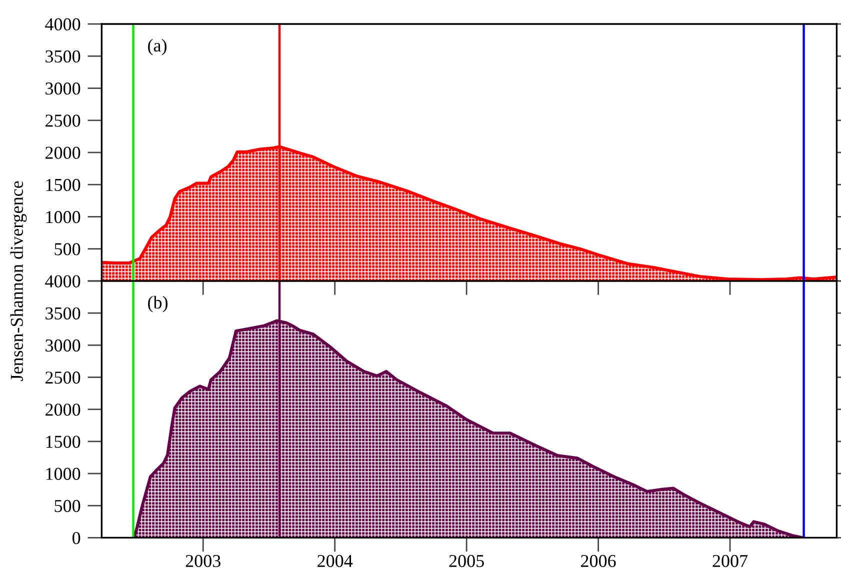  What do you see at coordinates (466, 561) in the screenshot?
I see `x-tick-label: 2005` at bounding box center [466, 561].